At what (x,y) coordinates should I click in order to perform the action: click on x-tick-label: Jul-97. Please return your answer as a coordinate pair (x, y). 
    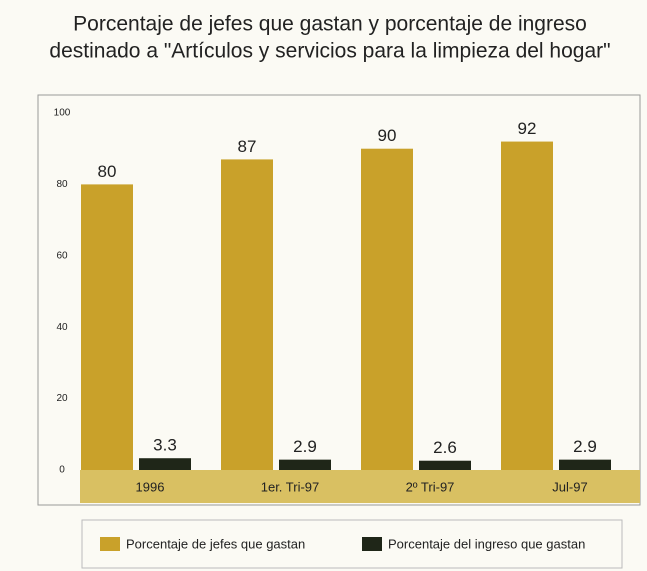
    Looking at the image, I should click on (569, 486).